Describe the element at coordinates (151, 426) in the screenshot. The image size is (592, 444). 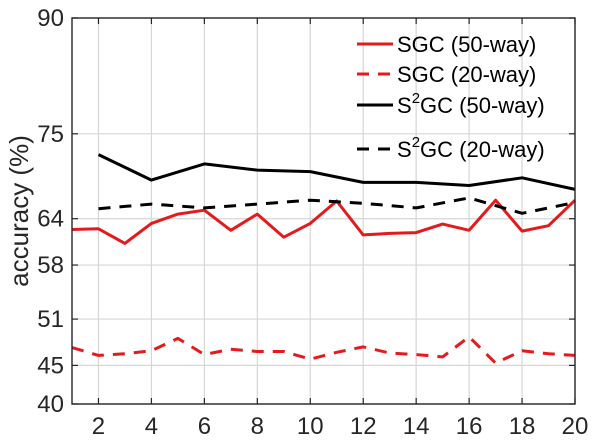
I see `x-tick-label: 4` at that location.